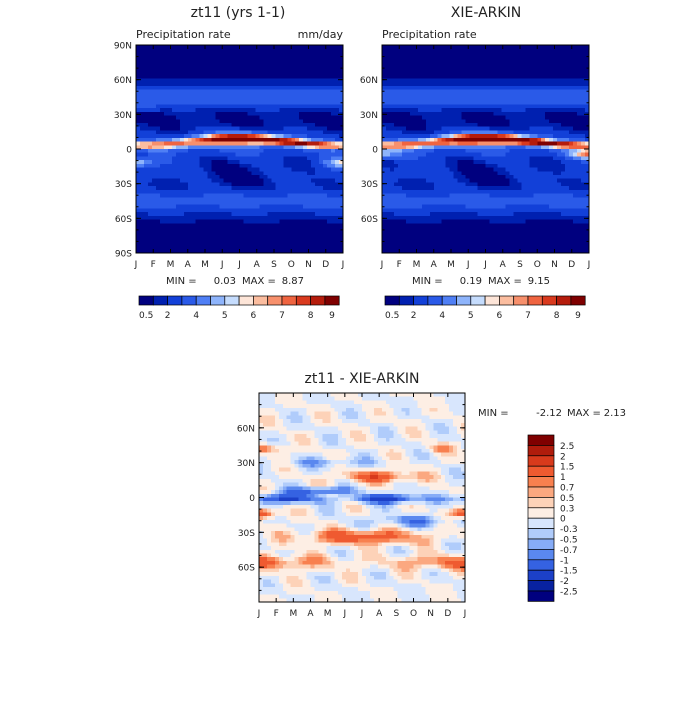 The width and height of the screenshot is (700, 705). I want to click on colorbar-swatch, so click(303, 300).